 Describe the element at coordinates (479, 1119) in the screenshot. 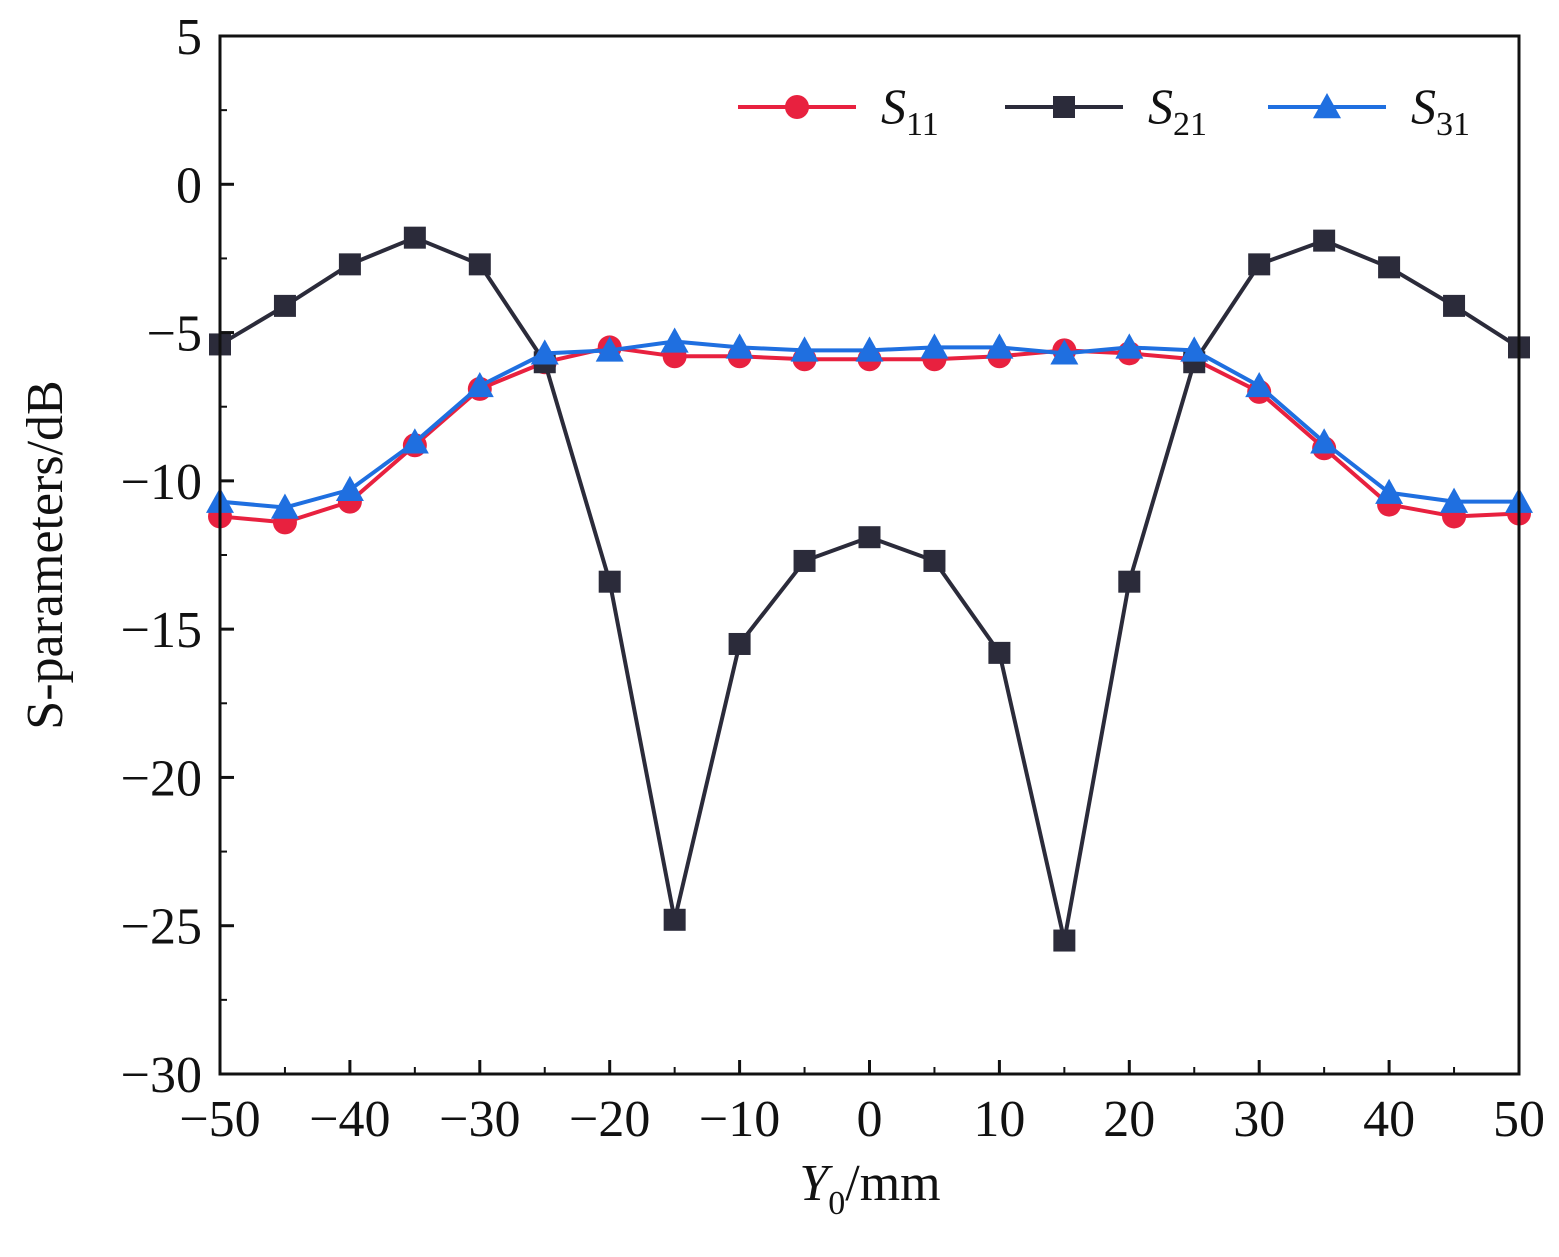

I see `x-tick-label: −30` at that location.